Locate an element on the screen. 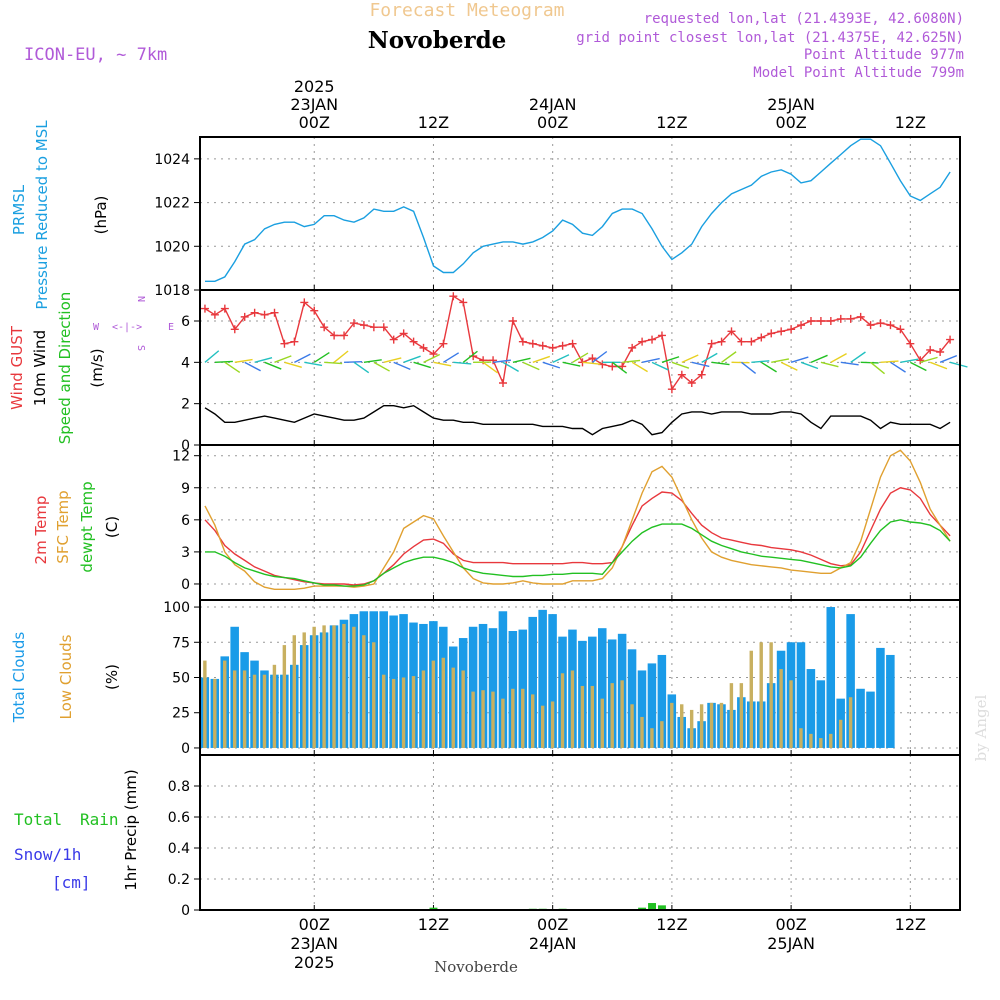  clouds-ytick-label-2: 50 is located at coordinates (181, 679).